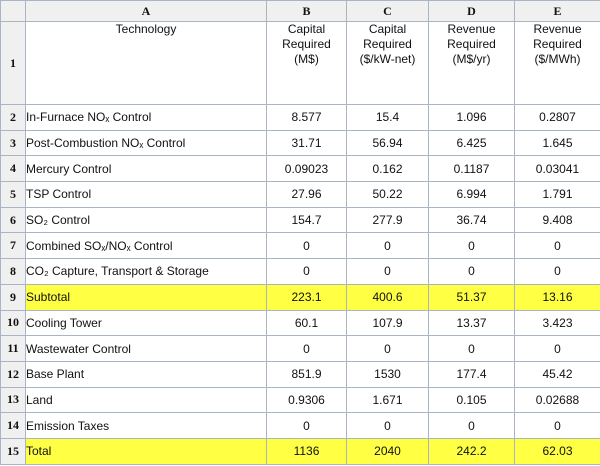 Image resolution: width=600 pixels, height=466 pixels. I want to click on row-header: 2, so click(13, 117).